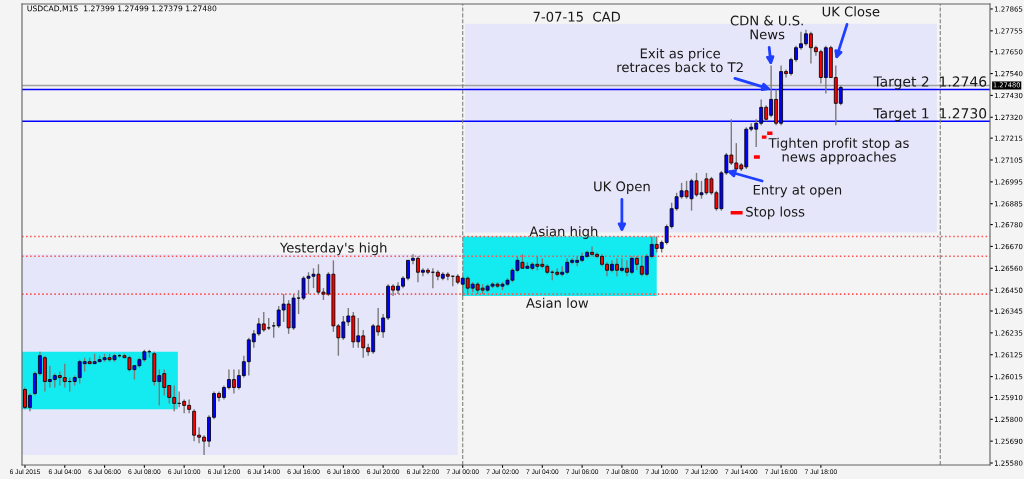  Describe the element at coordinates (930, 115) in the screenshot. I see `ref-line-label: Target 1 1.2730` at that location.